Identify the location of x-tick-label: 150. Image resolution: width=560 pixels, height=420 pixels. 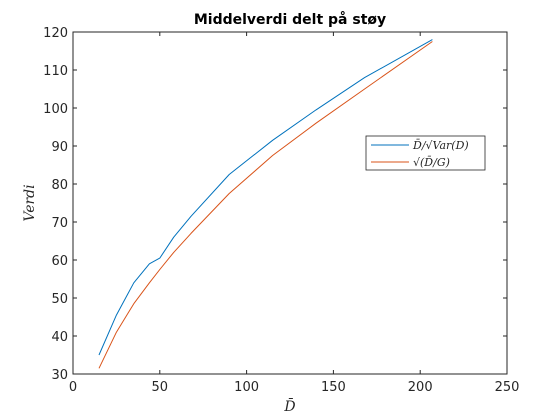
(333, 387).